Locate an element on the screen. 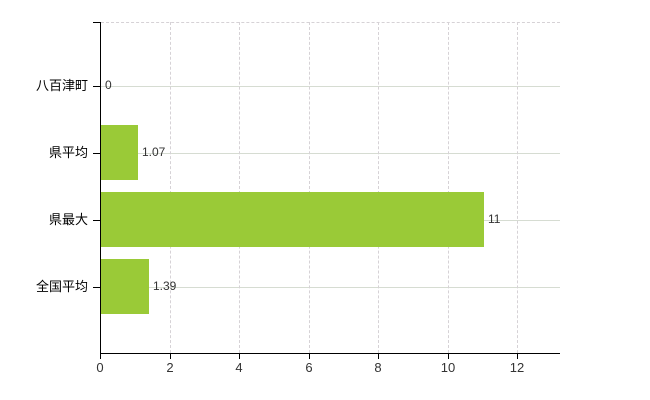 This screenshot has height=400, width=650. value-label-1: 1.07 is located at coordinates (154, 152).